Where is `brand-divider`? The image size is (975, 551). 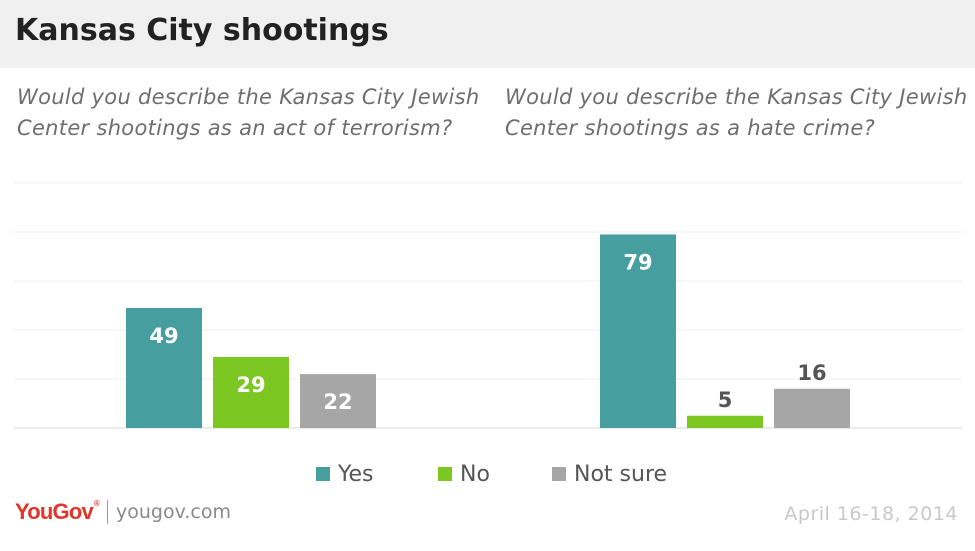
brand-divider is located at coordinates (108, 512).